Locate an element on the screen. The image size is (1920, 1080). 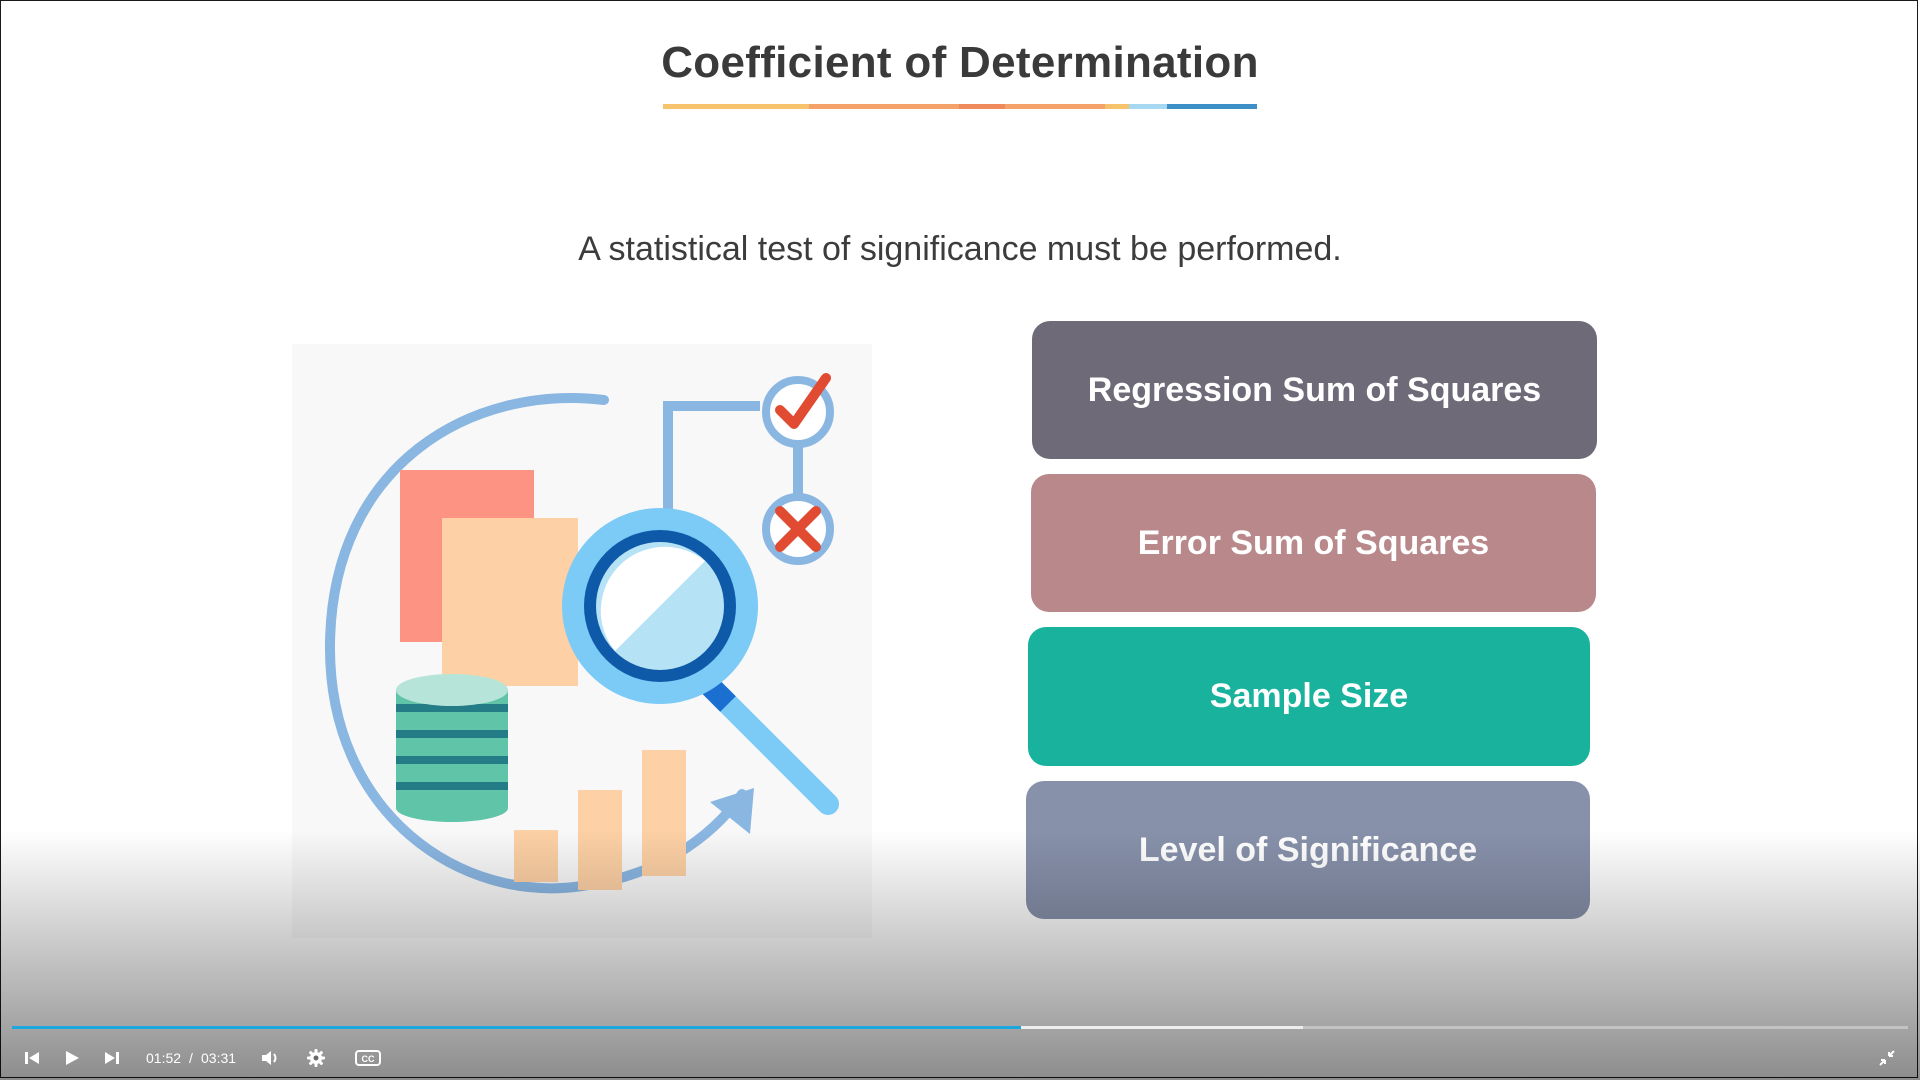
play-icon is located at coordinates (72, 1058).